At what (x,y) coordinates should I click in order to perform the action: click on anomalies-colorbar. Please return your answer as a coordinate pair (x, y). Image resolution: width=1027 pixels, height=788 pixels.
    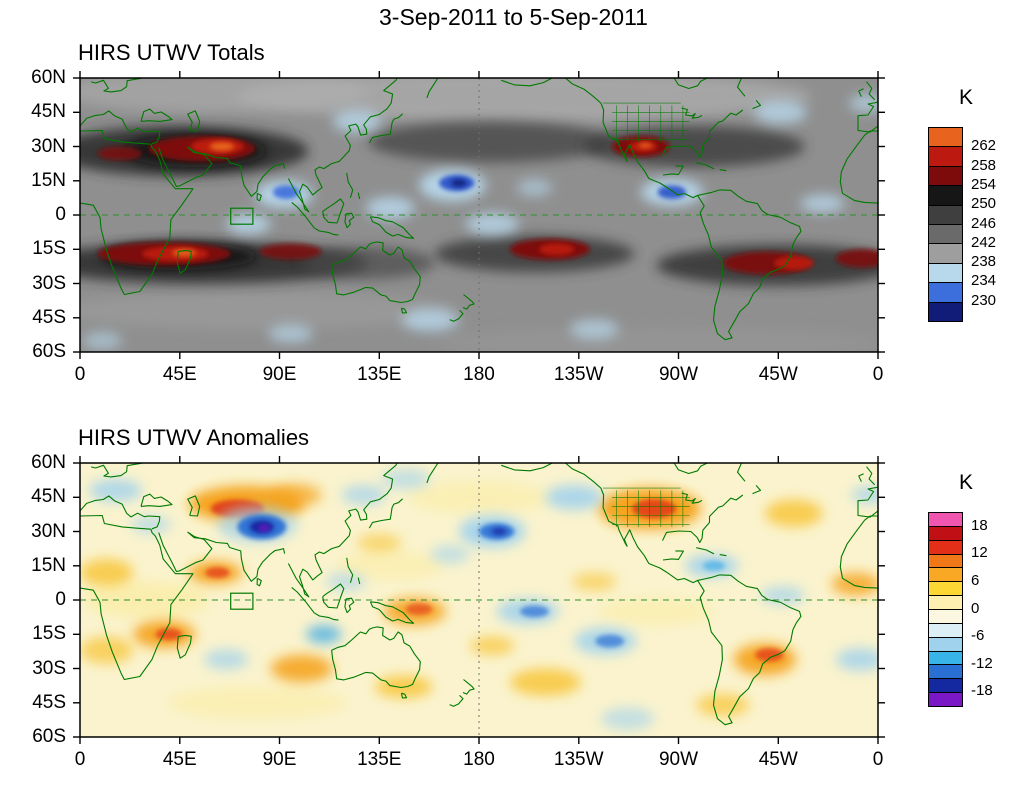
    Looking at the image, I should click on (945, 609).